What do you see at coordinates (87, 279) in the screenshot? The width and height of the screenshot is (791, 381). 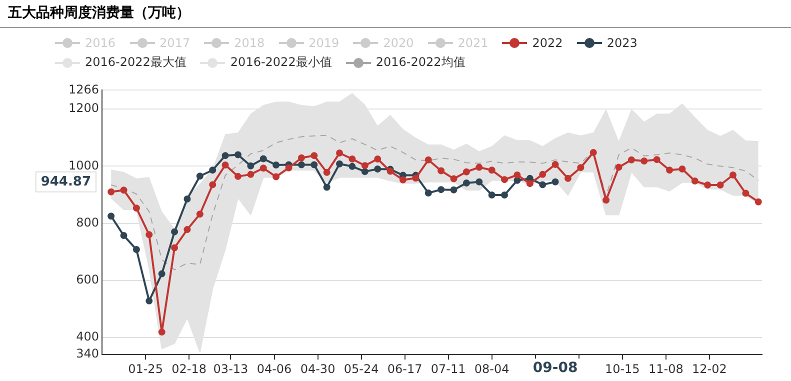 I see `y-tick-label: 600` at bounding box center [87, 279].